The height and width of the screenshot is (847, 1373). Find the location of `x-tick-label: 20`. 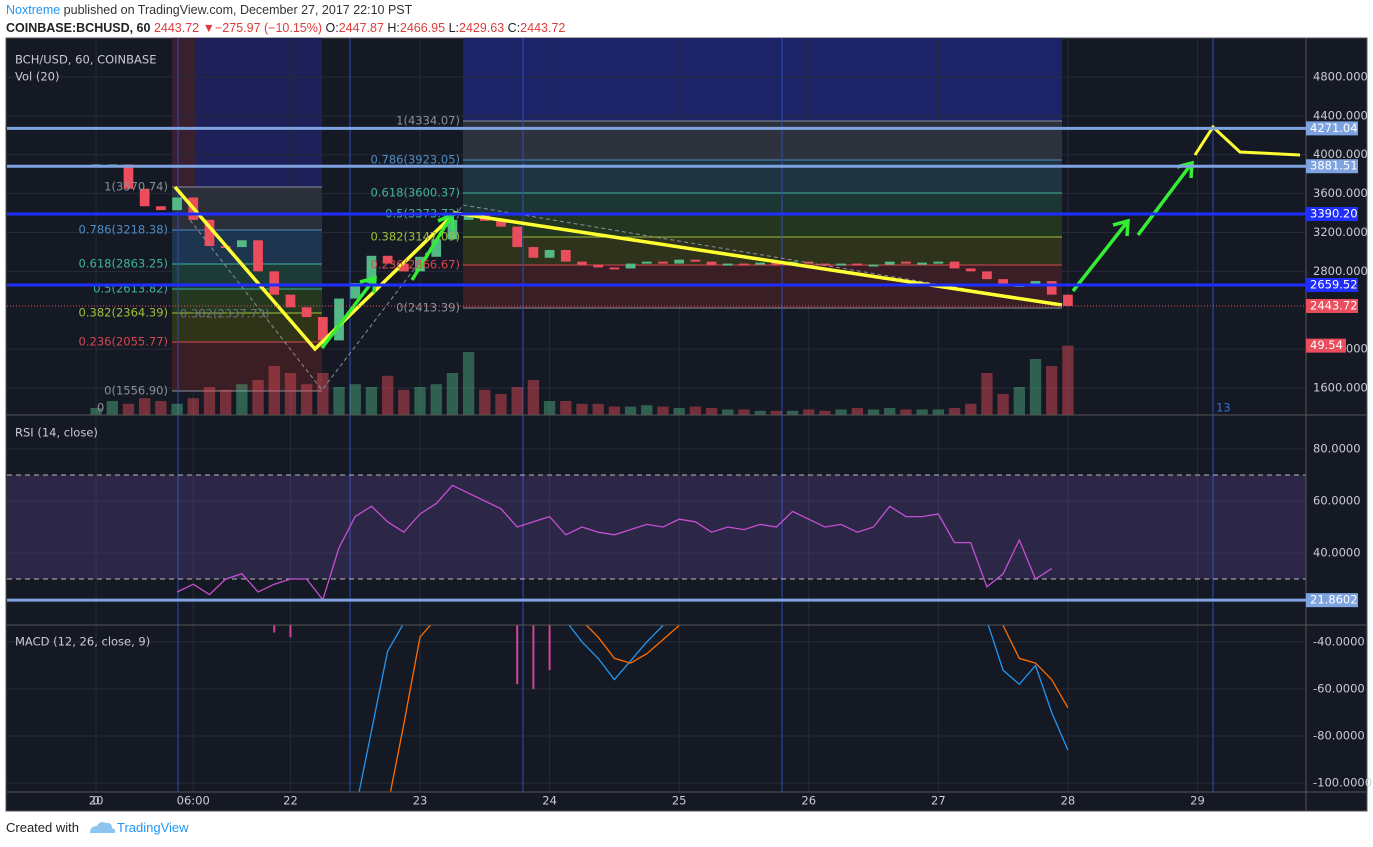

x-tick-label: 20 is located at coordinates (96, 801).